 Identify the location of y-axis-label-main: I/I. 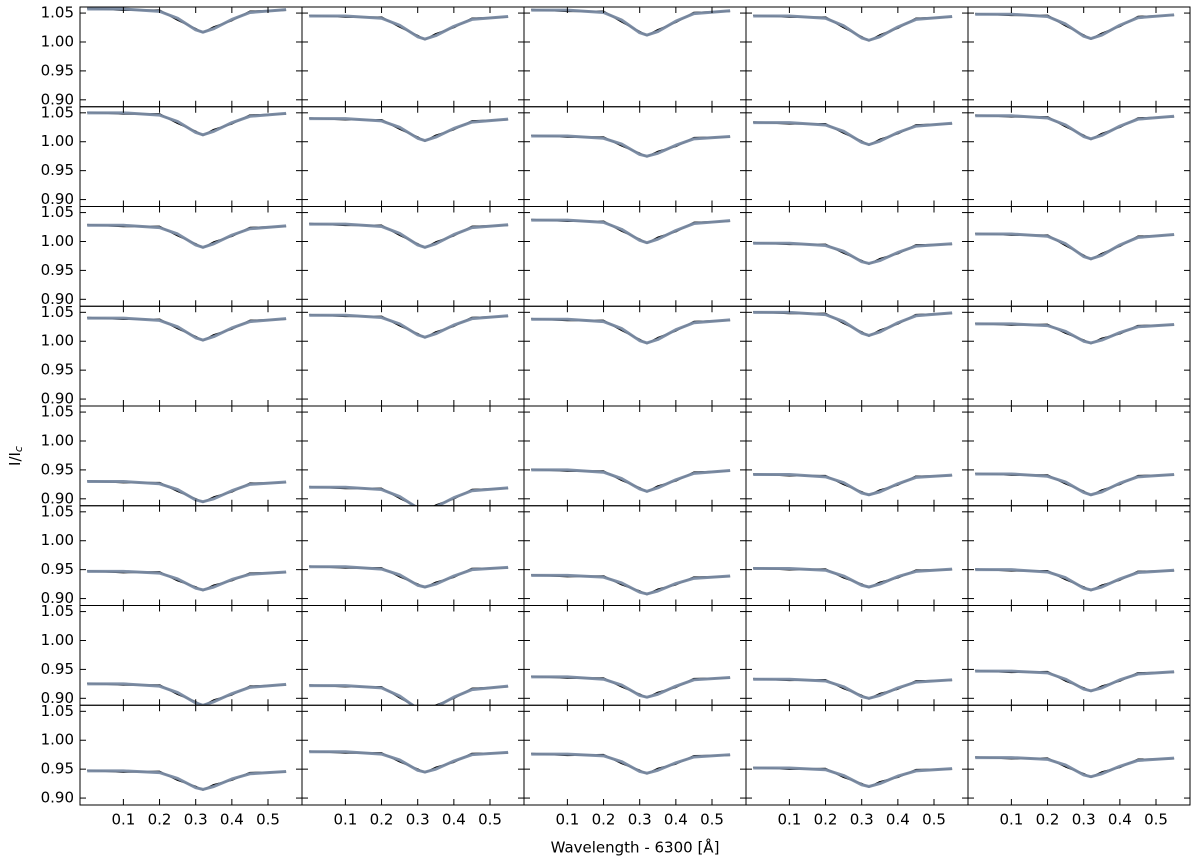
(15, 459).